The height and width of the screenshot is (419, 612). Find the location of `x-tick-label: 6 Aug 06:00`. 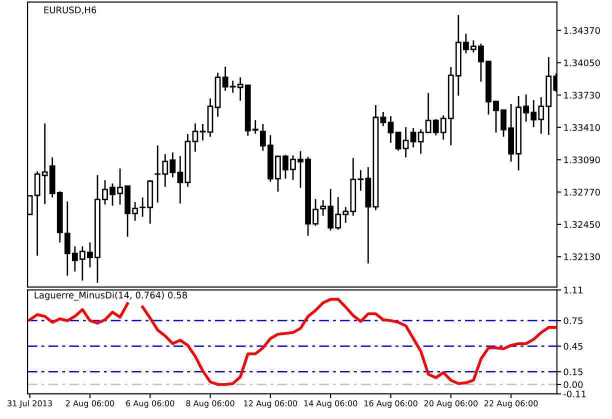

x-tick-label: 6 Aug 06:00 is located at coordinates (150, 404).